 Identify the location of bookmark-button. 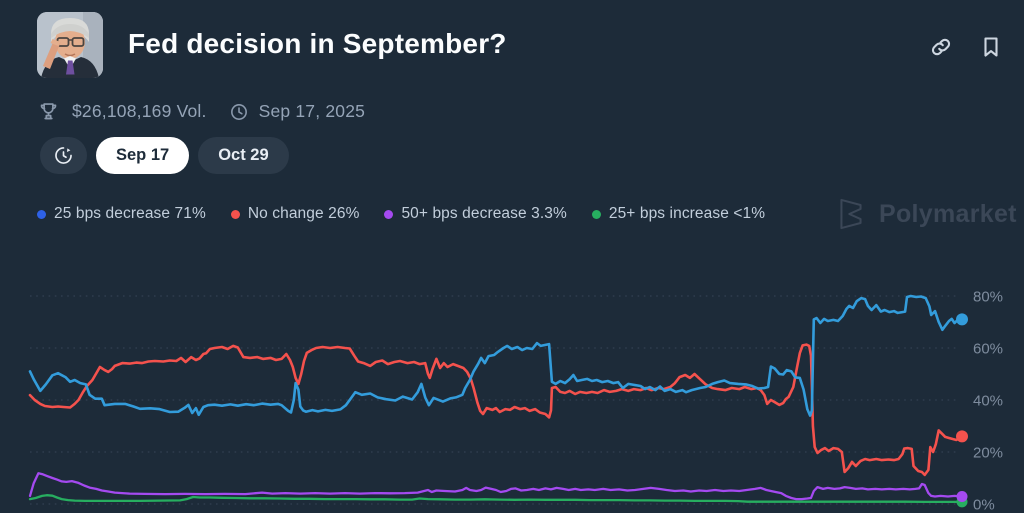
(991, 47).